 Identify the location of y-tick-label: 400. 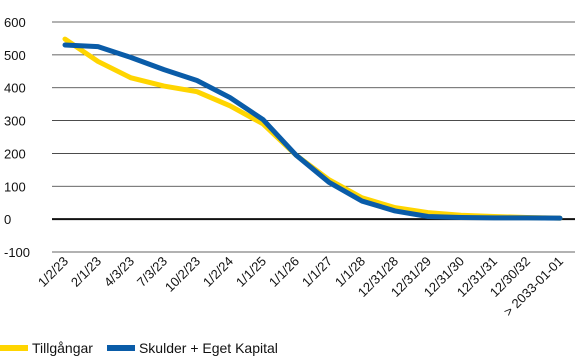
(15, 88).